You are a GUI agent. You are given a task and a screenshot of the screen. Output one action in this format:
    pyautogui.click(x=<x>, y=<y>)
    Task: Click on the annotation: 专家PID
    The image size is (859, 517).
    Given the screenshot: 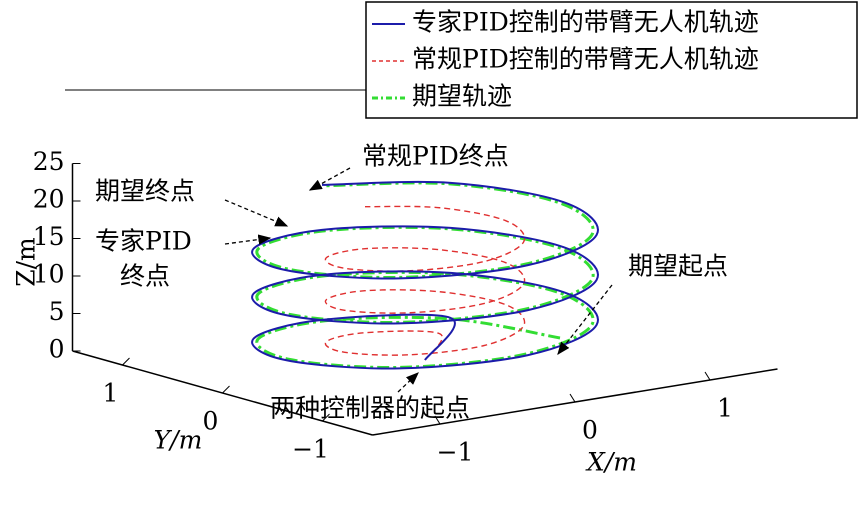 What is the action you would take?
    pyautogui.click(x=143, y=241)
    